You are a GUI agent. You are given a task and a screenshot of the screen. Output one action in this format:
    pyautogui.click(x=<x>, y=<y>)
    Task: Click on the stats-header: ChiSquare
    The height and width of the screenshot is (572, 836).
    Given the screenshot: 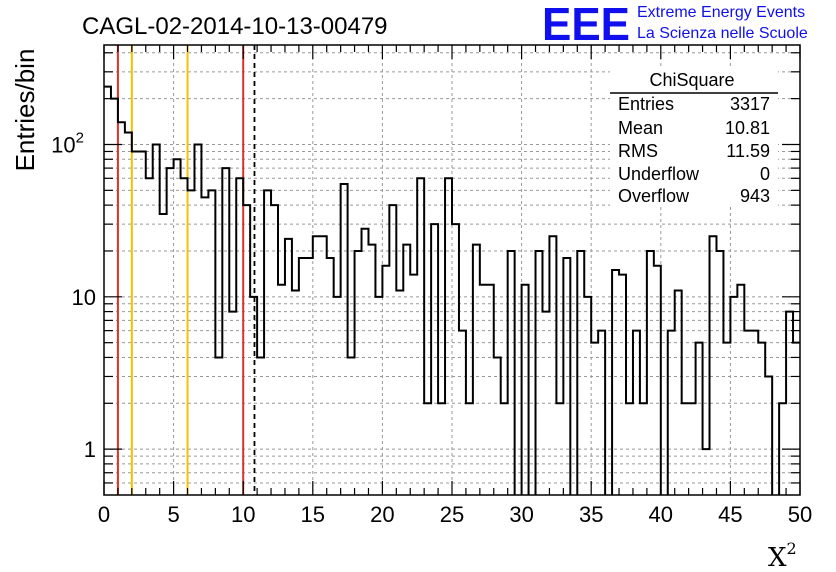 What is the action you would take?
    pyautogui.click(x=691, y=80)
    